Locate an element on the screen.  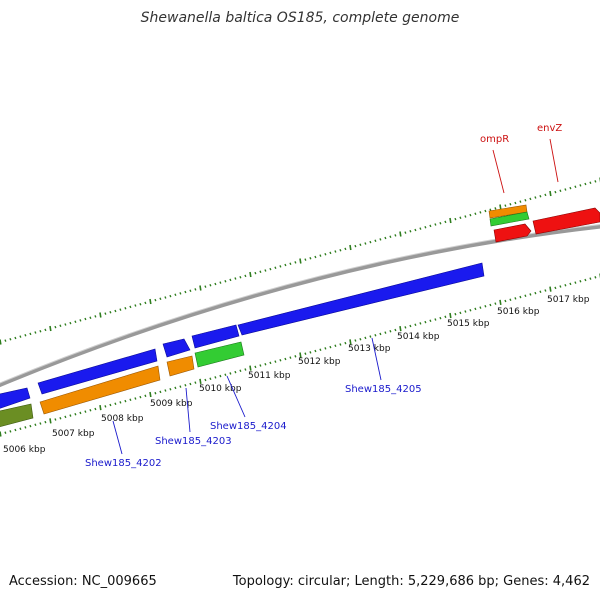
gene-label-shew185_4204: Shew185_4204 is located at coordinates (248, 426).